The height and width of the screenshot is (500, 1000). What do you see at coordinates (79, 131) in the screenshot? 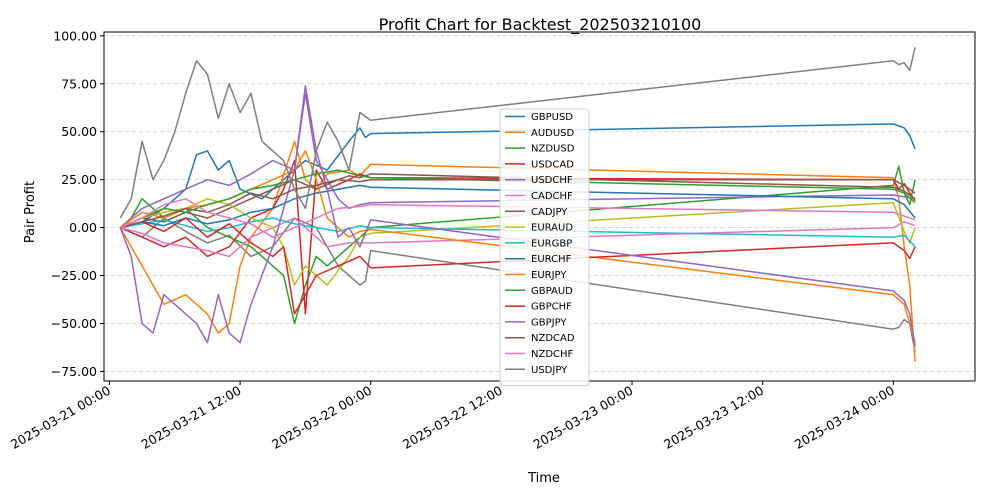
I see `y-tick-label: 50.00` at bounding box center [79, 131].